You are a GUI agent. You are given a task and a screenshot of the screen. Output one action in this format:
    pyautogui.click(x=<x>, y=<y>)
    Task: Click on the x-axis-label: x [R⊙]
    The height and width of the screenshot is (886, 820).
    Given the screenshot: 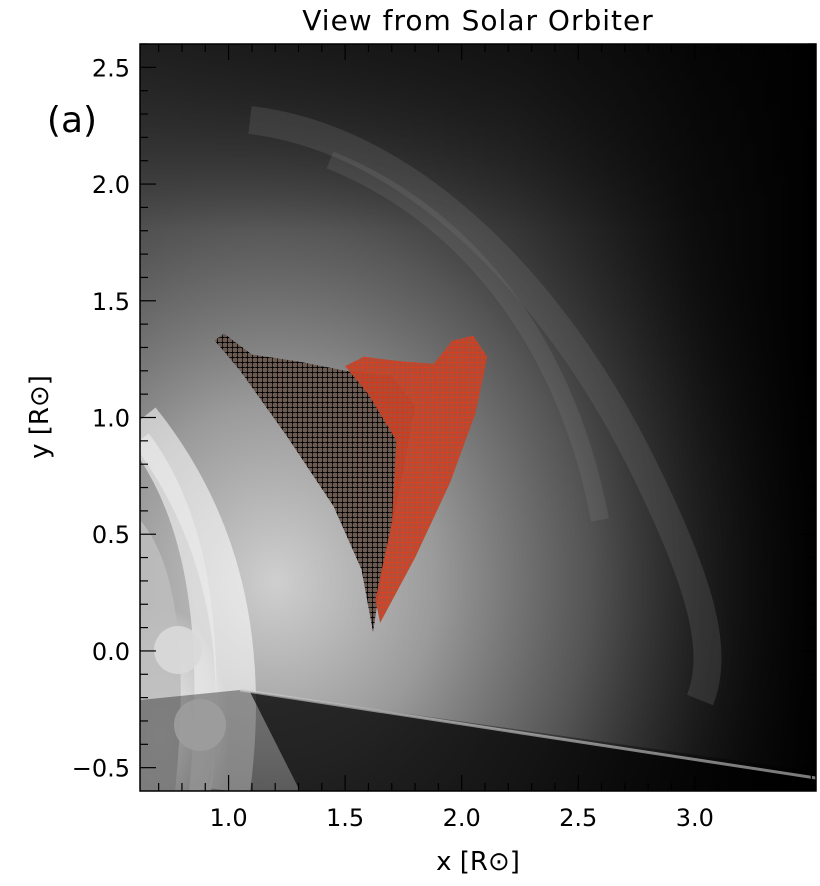 What is the action you would take?
    pyautogui.click(x=478, y=862)
    